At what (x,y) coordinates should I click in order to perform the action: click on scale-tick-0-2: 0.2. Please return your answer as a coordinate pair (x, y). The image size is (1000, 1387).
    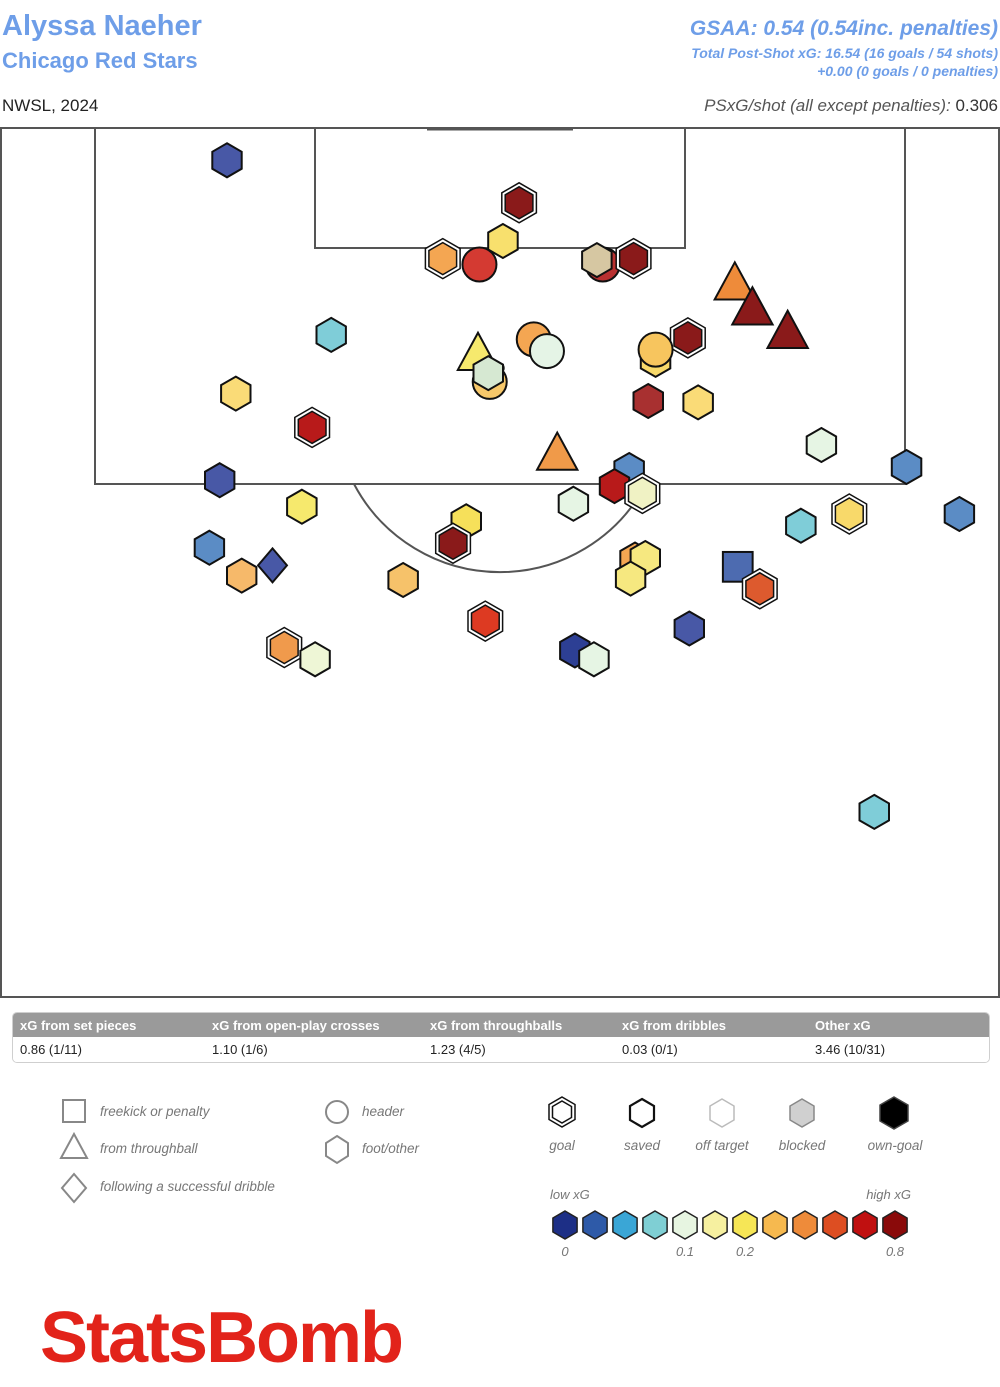
    Looking at the image, I should click on (745, 1251).